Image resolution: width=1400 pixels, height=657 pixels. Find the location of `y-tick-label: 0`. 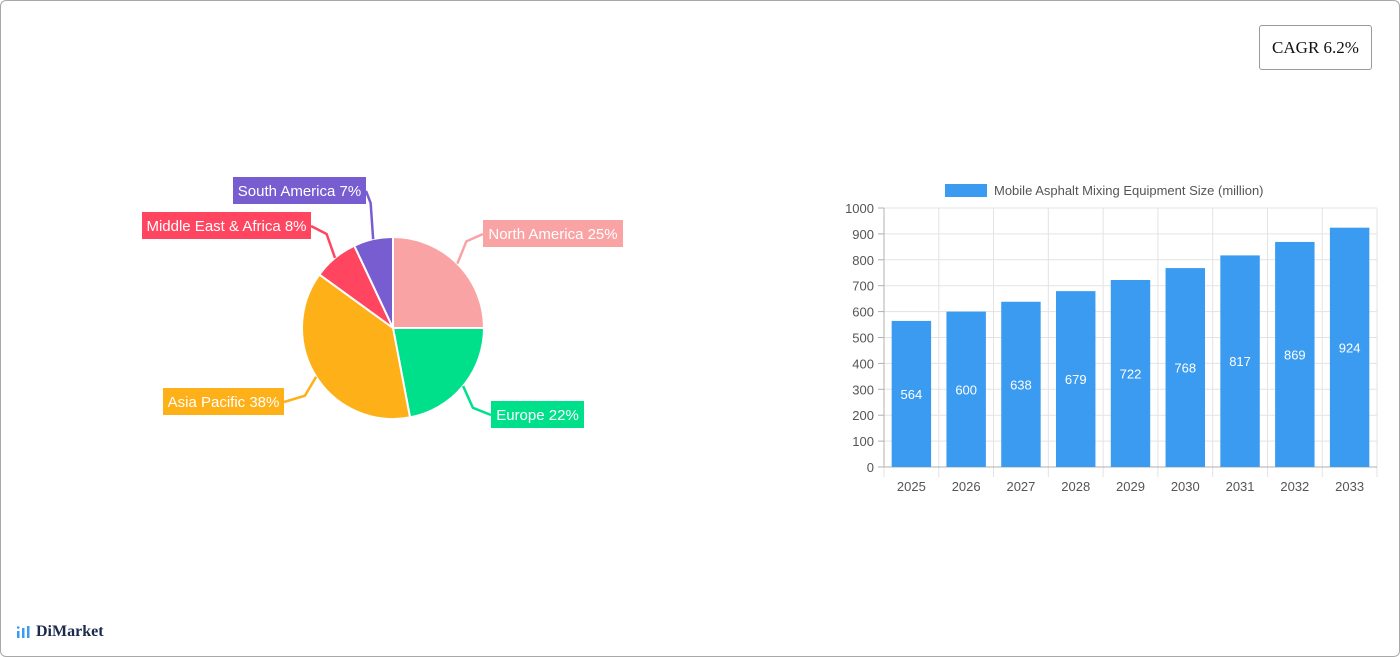

y-tick-label: 0 is located at coordinates (870, 467).